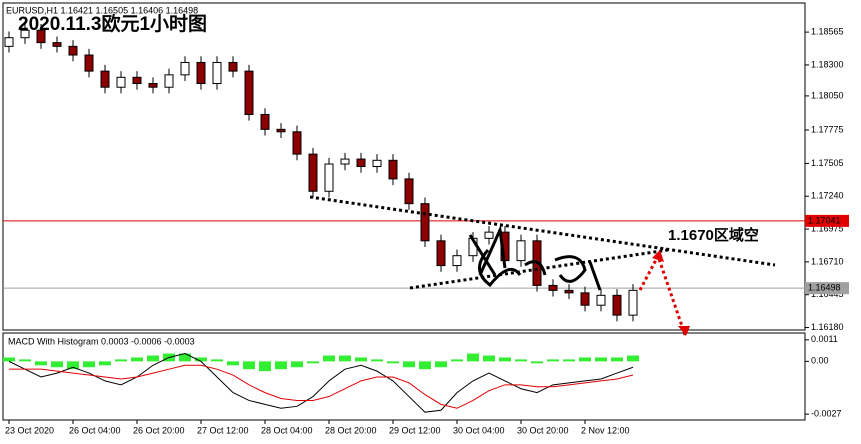 This screenshot has width=861, height=444. I want to click on x-tick-label: 30 Oct 04:00, so click(479, 430).